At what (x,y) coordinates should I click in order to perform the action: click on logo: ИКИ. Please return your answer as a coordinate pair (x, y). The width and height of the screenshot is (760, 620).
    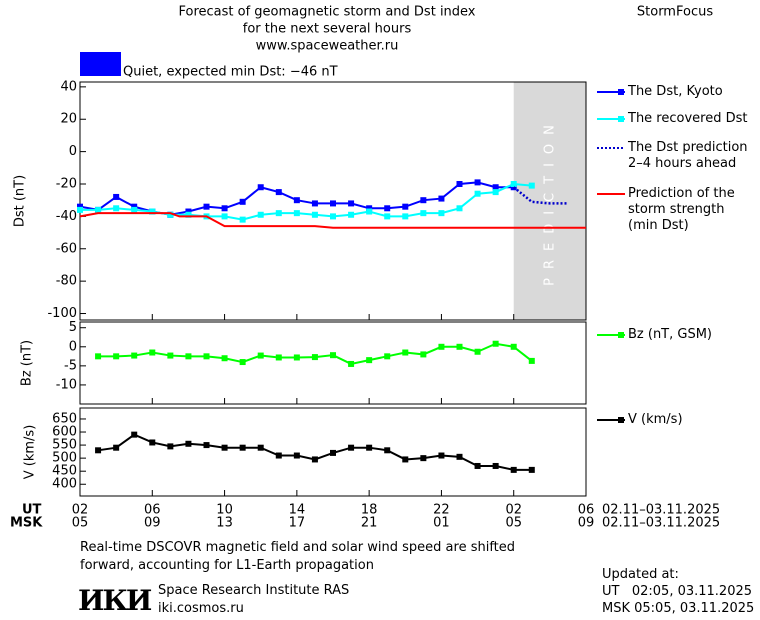
    Looking at the image, I should click on (115, 600).